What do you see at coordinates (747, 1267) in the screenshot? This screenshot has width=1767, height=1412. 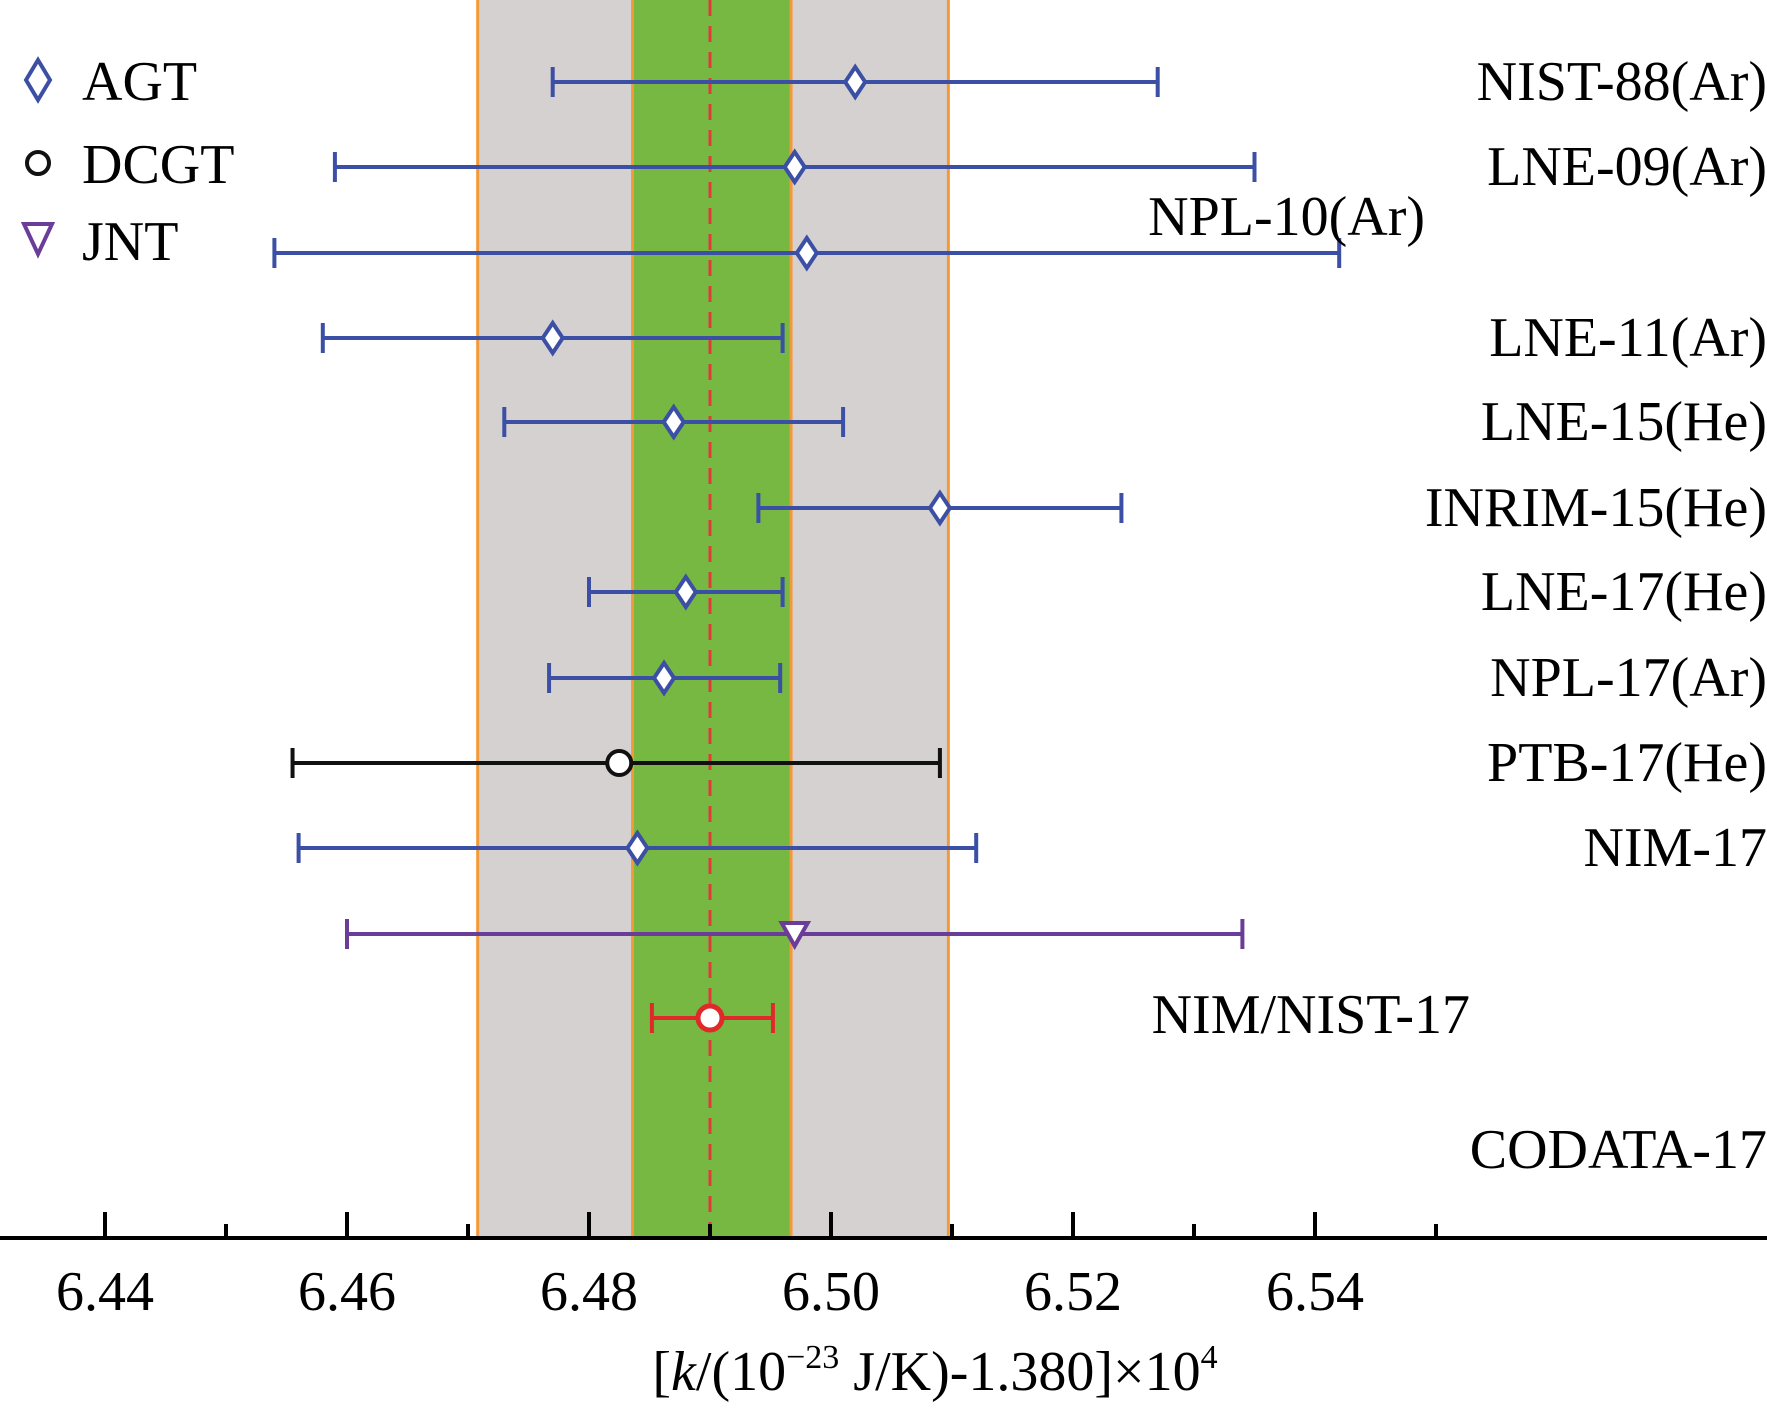 I see `x-ticks: 6.44 6.46 6.48 6.50 6.52 6.54` at bounding box center [747, 1267].